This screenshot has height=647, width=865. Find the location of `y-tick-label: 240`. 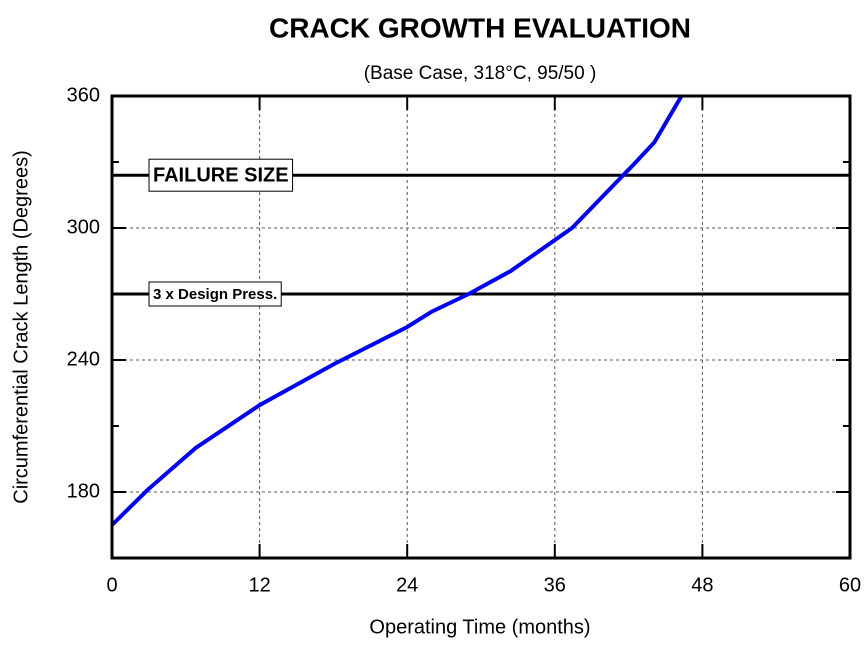

y-tick-label: 240 is located at coordinates (83, 359).